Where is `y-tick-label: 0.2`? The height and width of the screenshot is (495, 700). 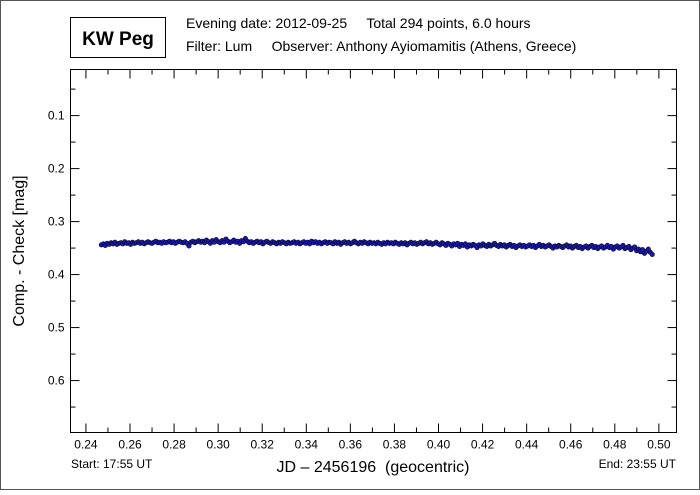 y-tick-label: 0.2 is located at coordinates (56, 169).